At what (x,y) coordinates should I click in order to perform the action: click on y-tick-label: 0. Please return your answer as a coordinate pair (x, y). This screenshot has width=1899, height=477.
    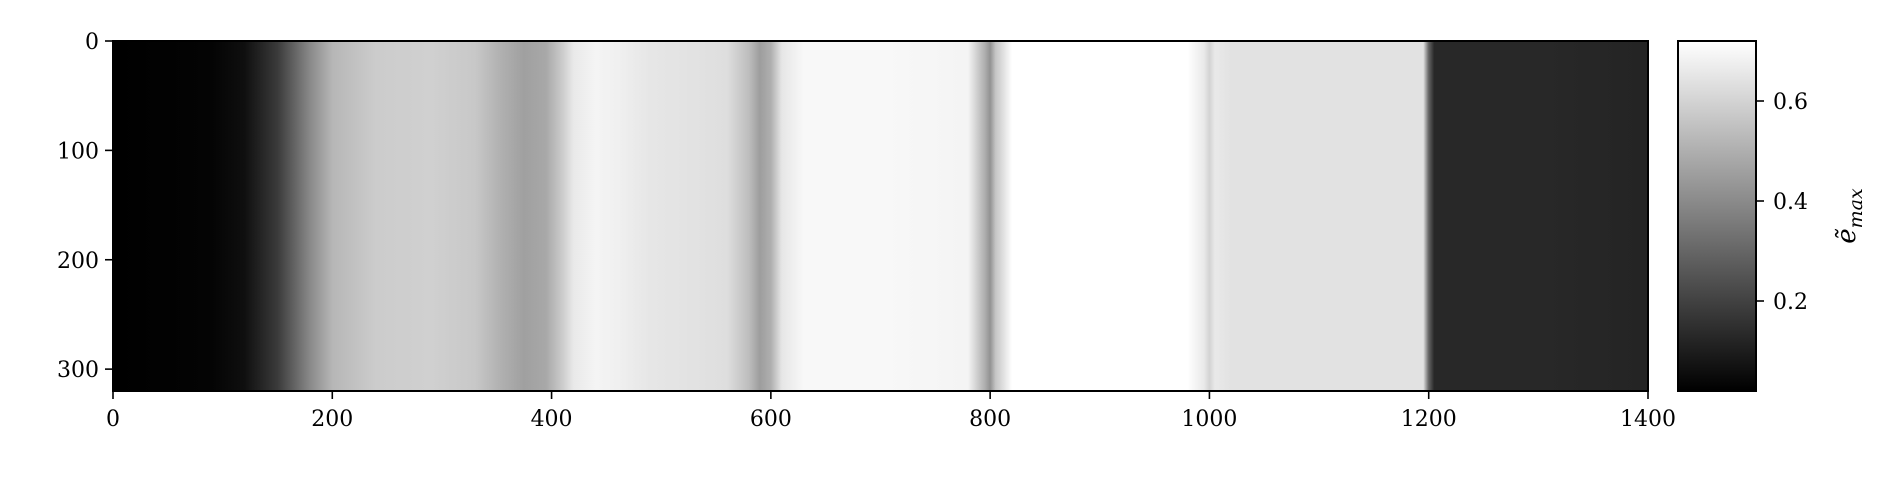
    Looking at the image, I should click on (92, 42).